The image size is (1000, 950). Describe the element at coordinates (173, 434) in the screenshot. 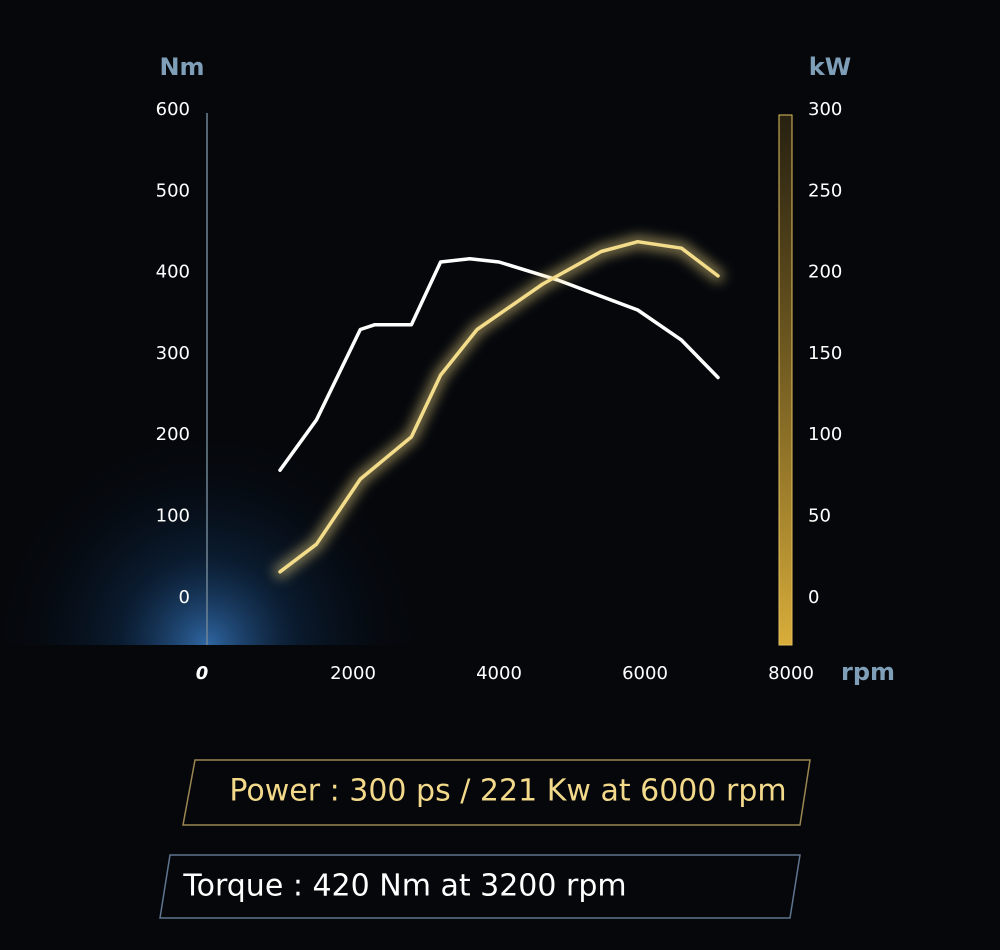

I see `y-tick-label: 200` at that location.